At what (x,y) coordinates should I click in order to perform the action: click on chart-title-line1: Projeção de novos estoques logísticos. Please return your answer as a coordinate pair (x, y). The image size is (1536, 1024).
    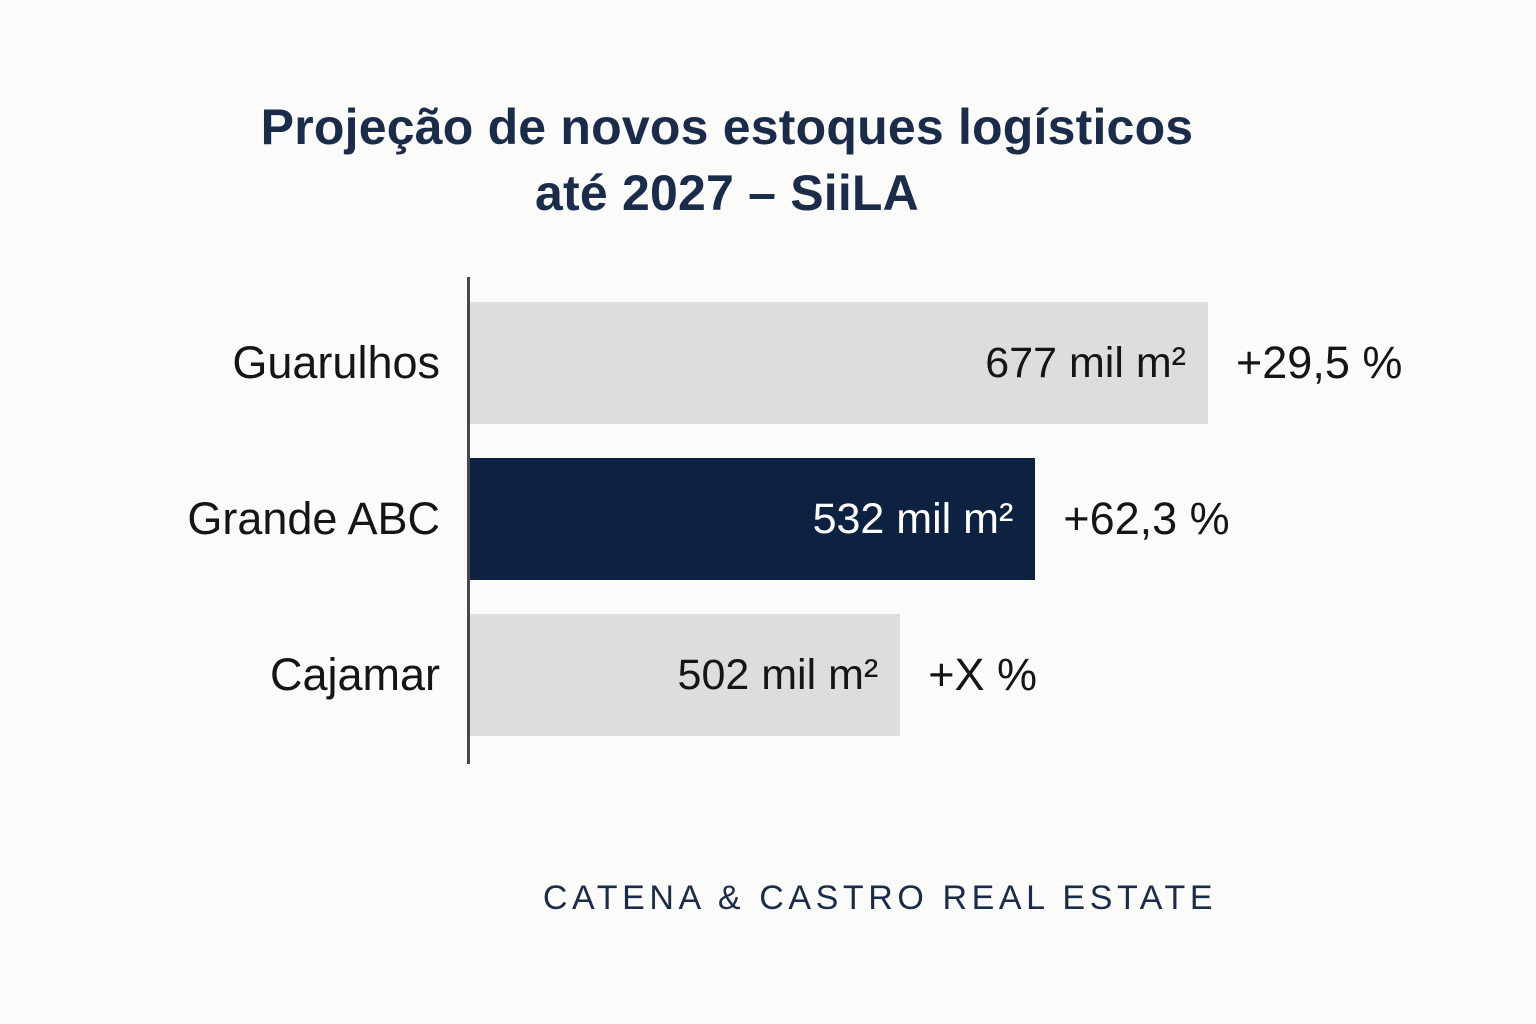
    Looking at the image, I should click on (727, 127).